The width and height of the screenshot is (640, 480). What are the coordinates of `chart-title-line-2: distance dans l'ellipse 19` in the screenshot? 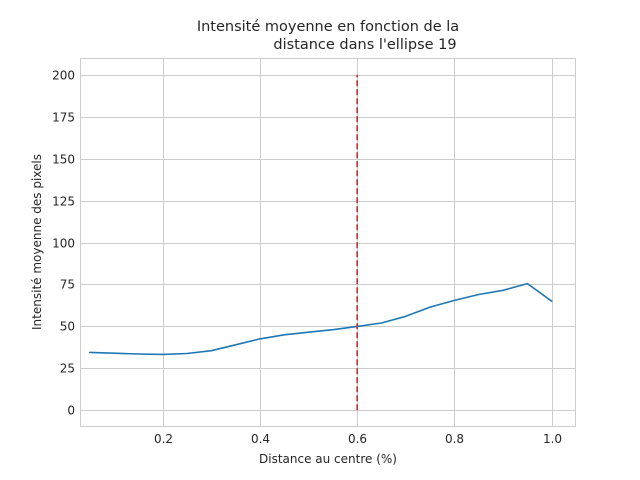 It's located at (364, 45).